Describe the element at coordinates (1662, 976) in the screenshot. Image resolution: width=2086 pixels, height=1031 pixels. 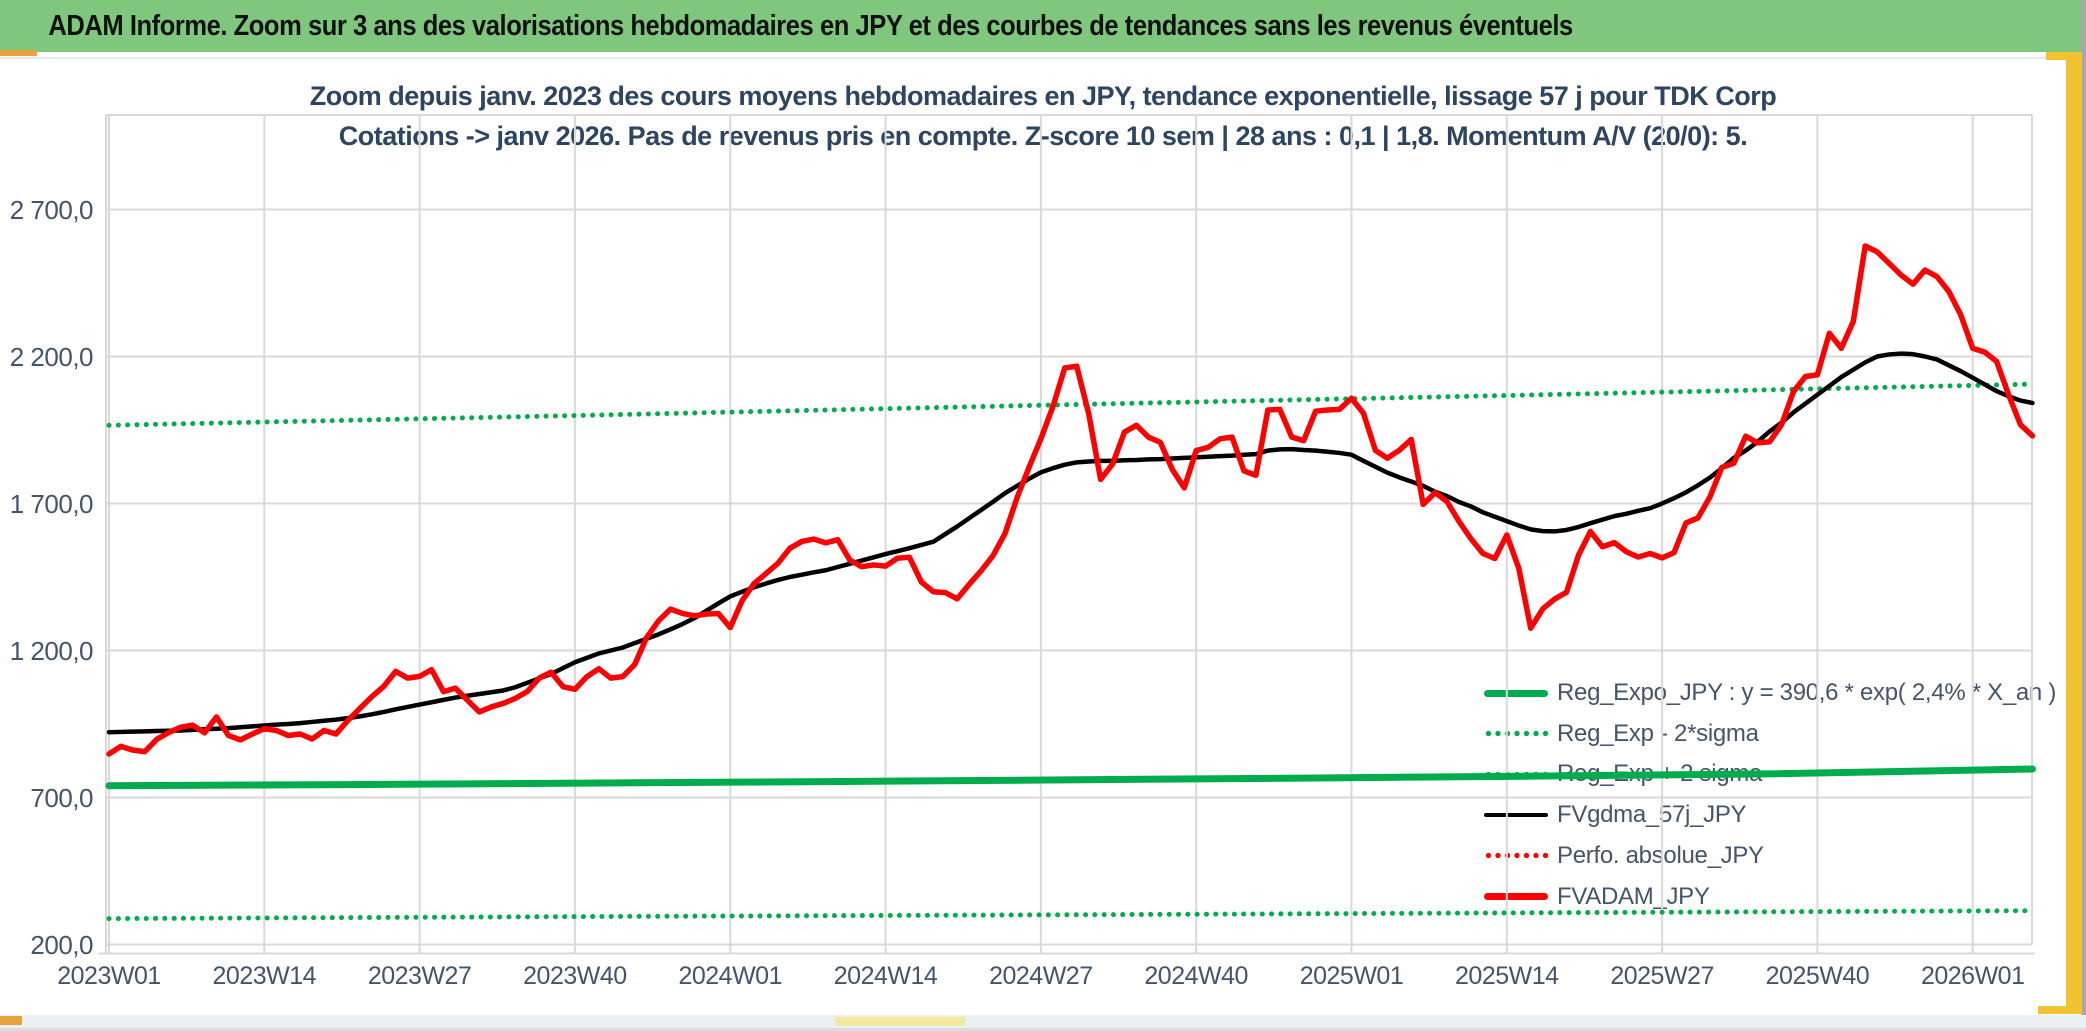
I see `x-axis-label: 2025W27` at that location.